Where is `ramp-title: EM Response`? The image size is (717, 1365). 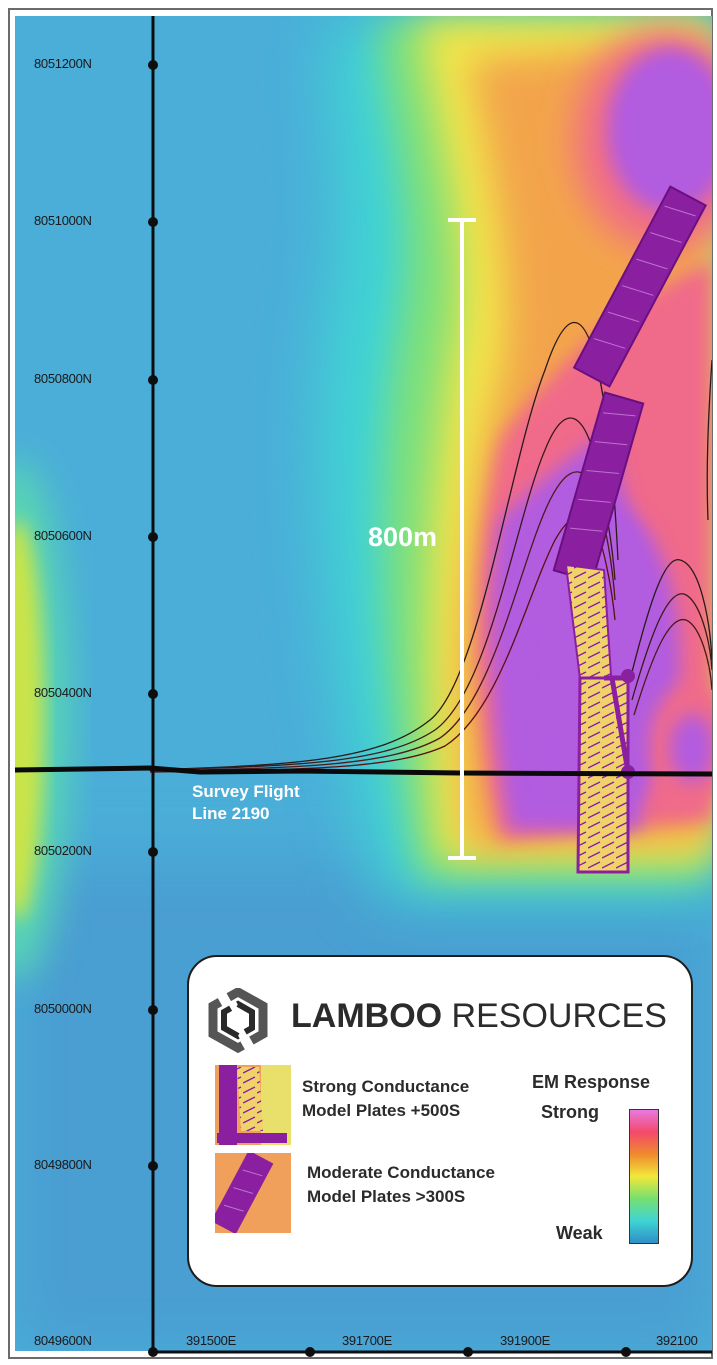
ramp-title: EM Response is located at coordinates (591, 1082).